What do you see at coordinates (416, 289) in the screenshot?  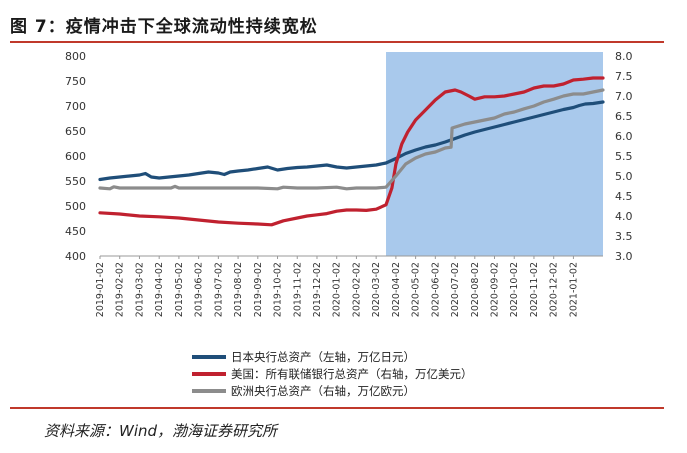 I see `x-axis-tick-label: 2020-05-02` at bounding box center [416, 289].